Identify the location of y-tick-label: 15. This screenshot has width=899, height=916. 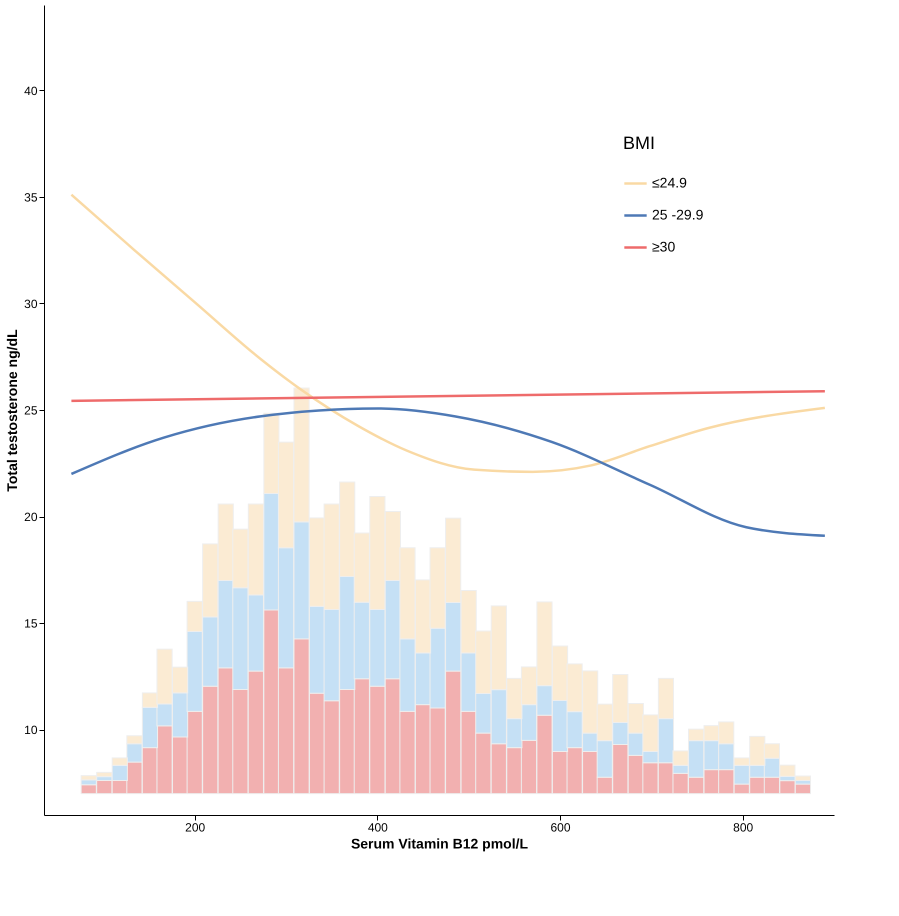
(31, 623).